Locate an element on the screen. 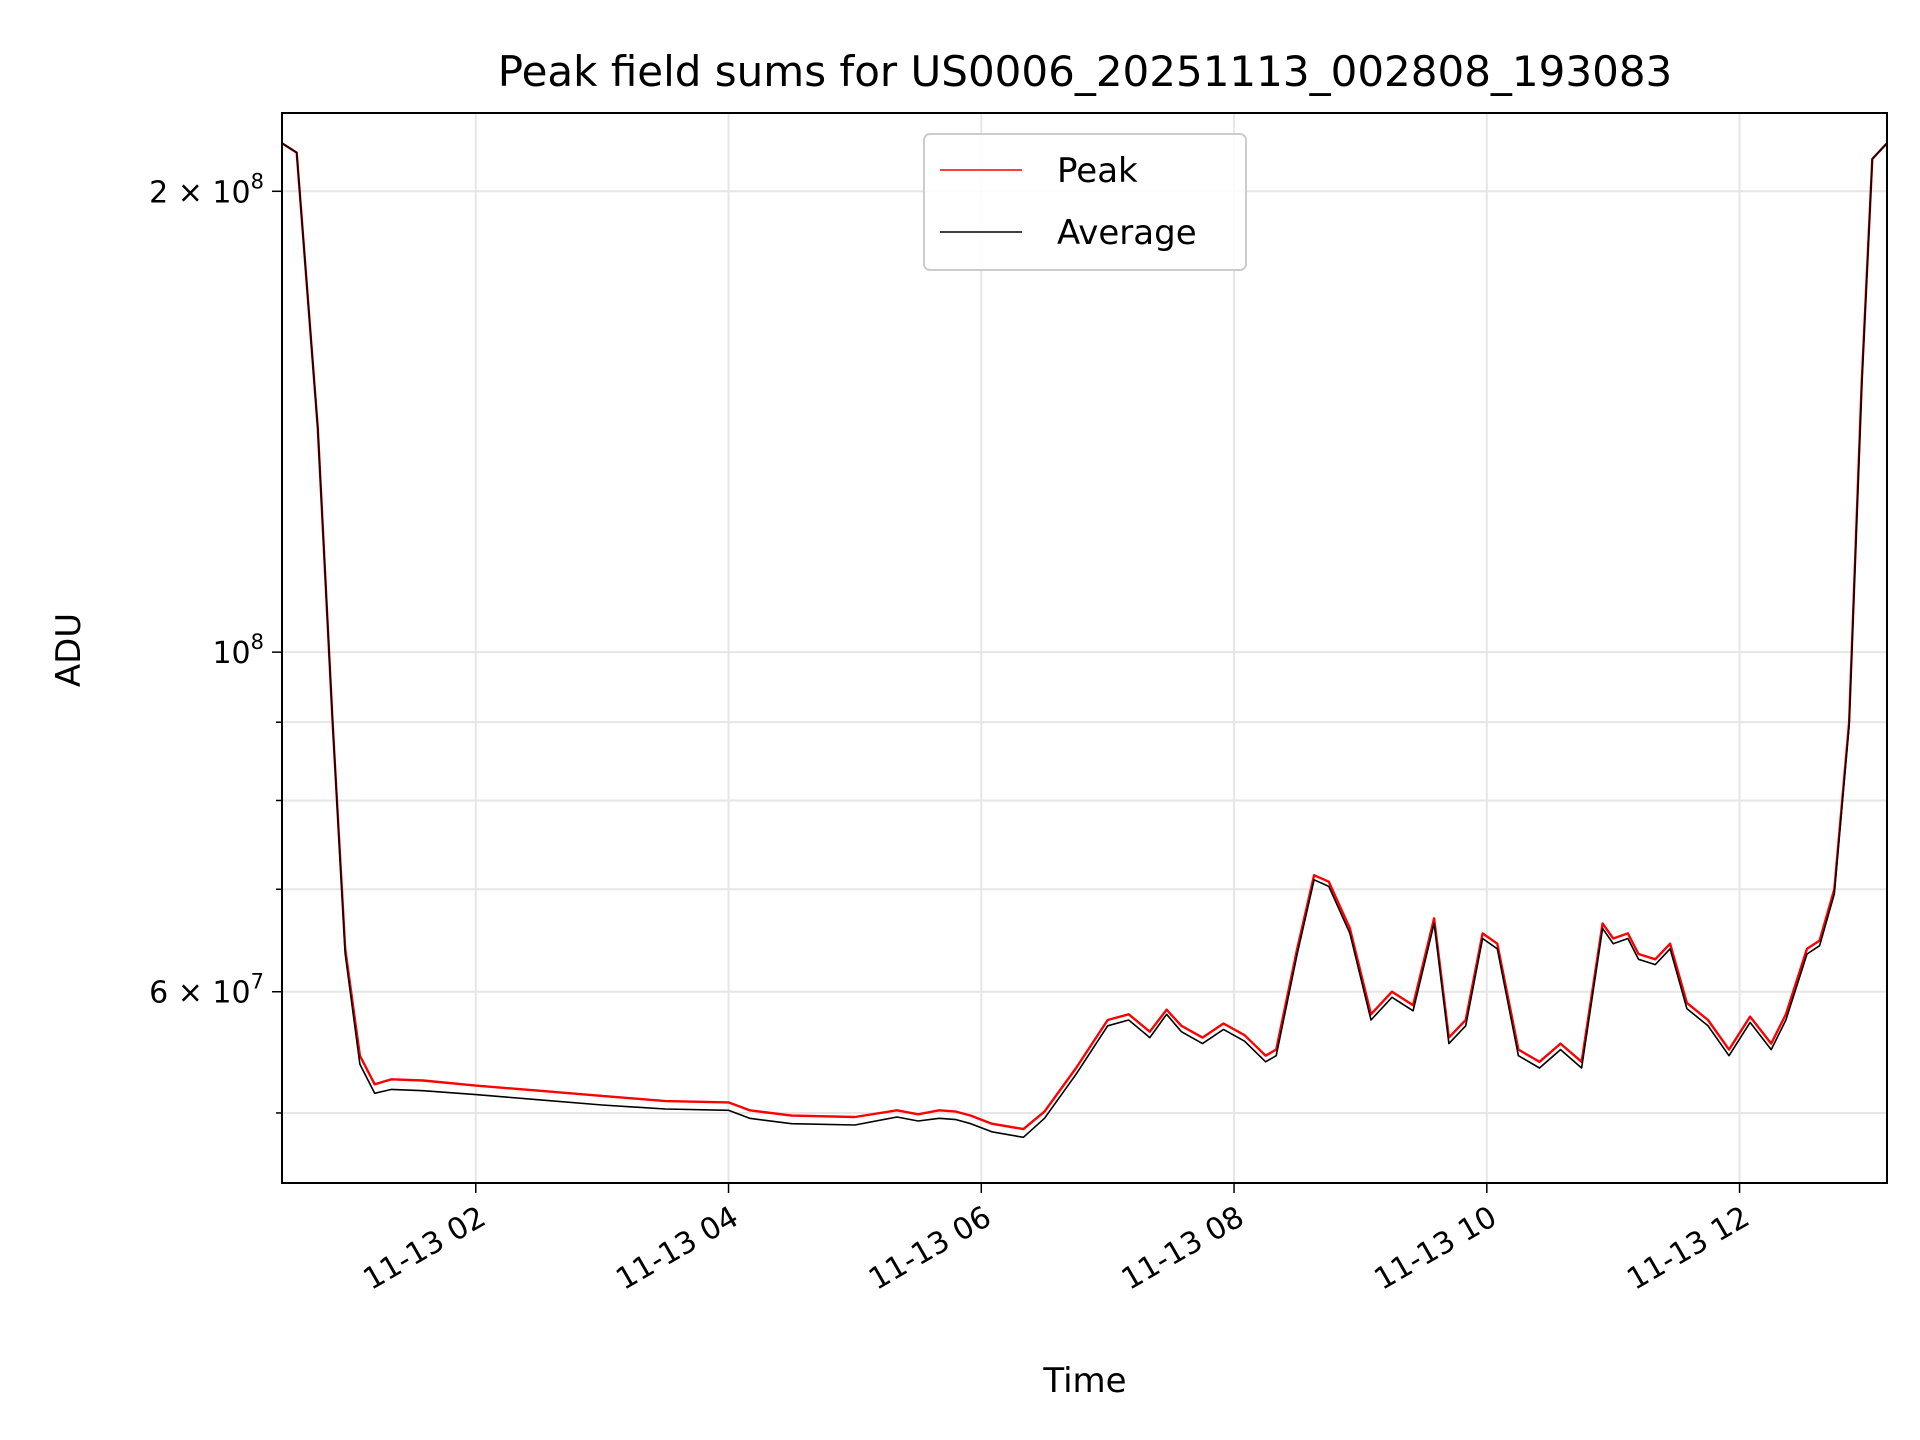 The width and height of the screenshot is (1920, 1440). y-axis-label: ADU is located at coordinates (69, 650).